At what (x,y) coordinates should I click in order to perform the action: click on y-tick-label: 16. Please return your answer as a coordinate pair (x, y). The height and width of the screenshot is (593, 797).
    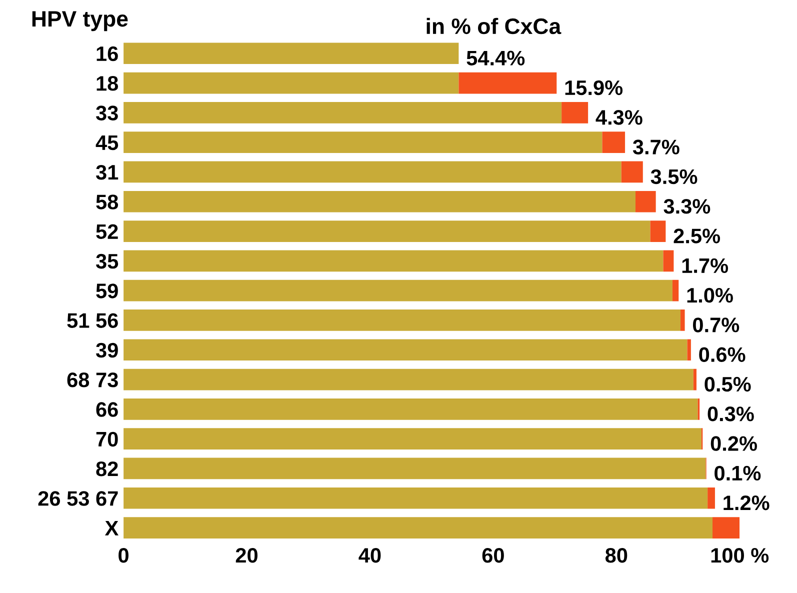
    Looking at the image, I should click on (107, 54).